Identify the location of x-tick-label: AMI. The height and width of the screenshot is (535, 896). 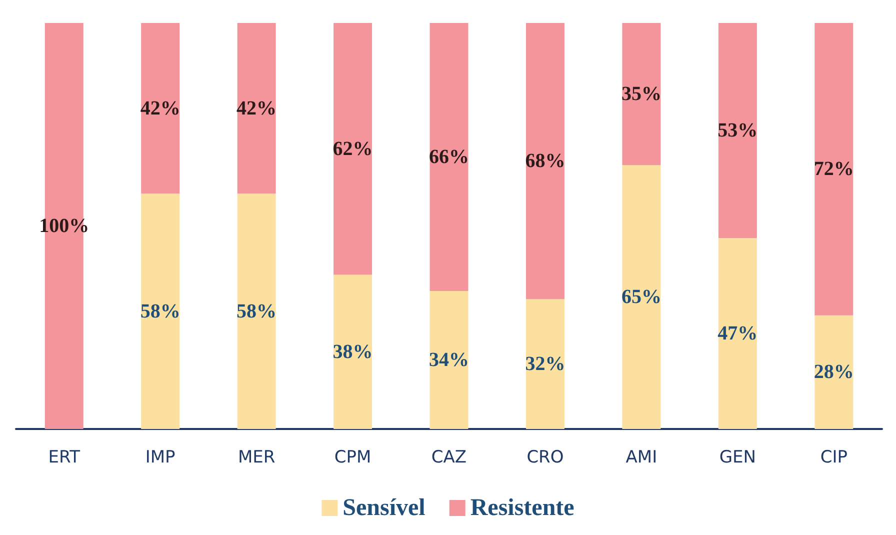
(642, 458).